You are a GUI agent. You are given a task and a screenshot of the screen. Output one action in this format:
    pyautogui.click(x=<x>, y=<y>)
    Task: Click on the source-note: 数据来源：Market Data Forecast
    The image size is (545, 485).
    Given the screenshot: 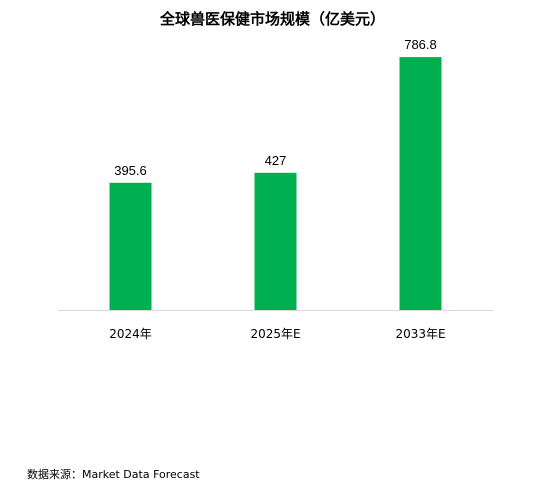 What is the action you would take?
    pyautogui.click(x=113, y=474)
    